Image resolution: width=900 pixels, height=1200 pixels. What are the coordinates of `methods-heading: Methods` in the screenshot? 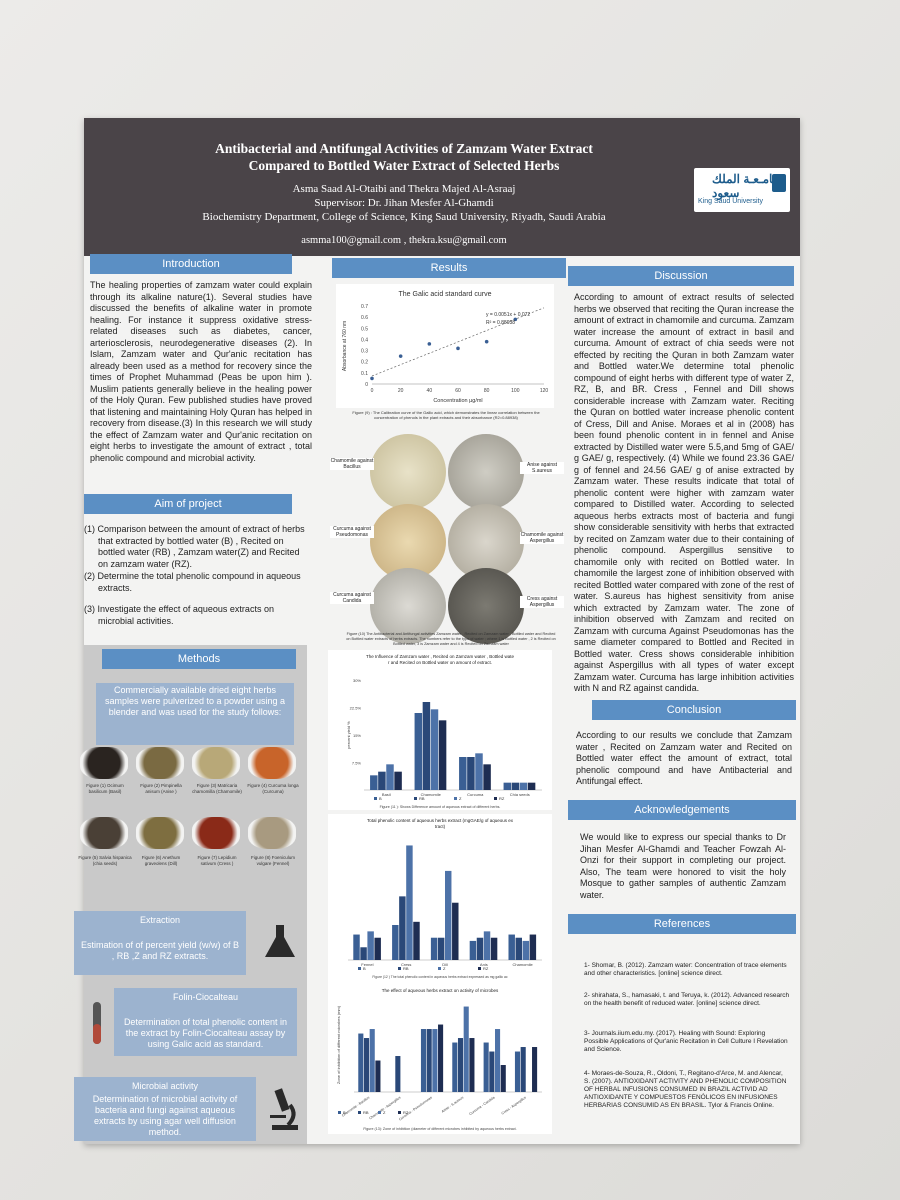 It's located at (199, 659).